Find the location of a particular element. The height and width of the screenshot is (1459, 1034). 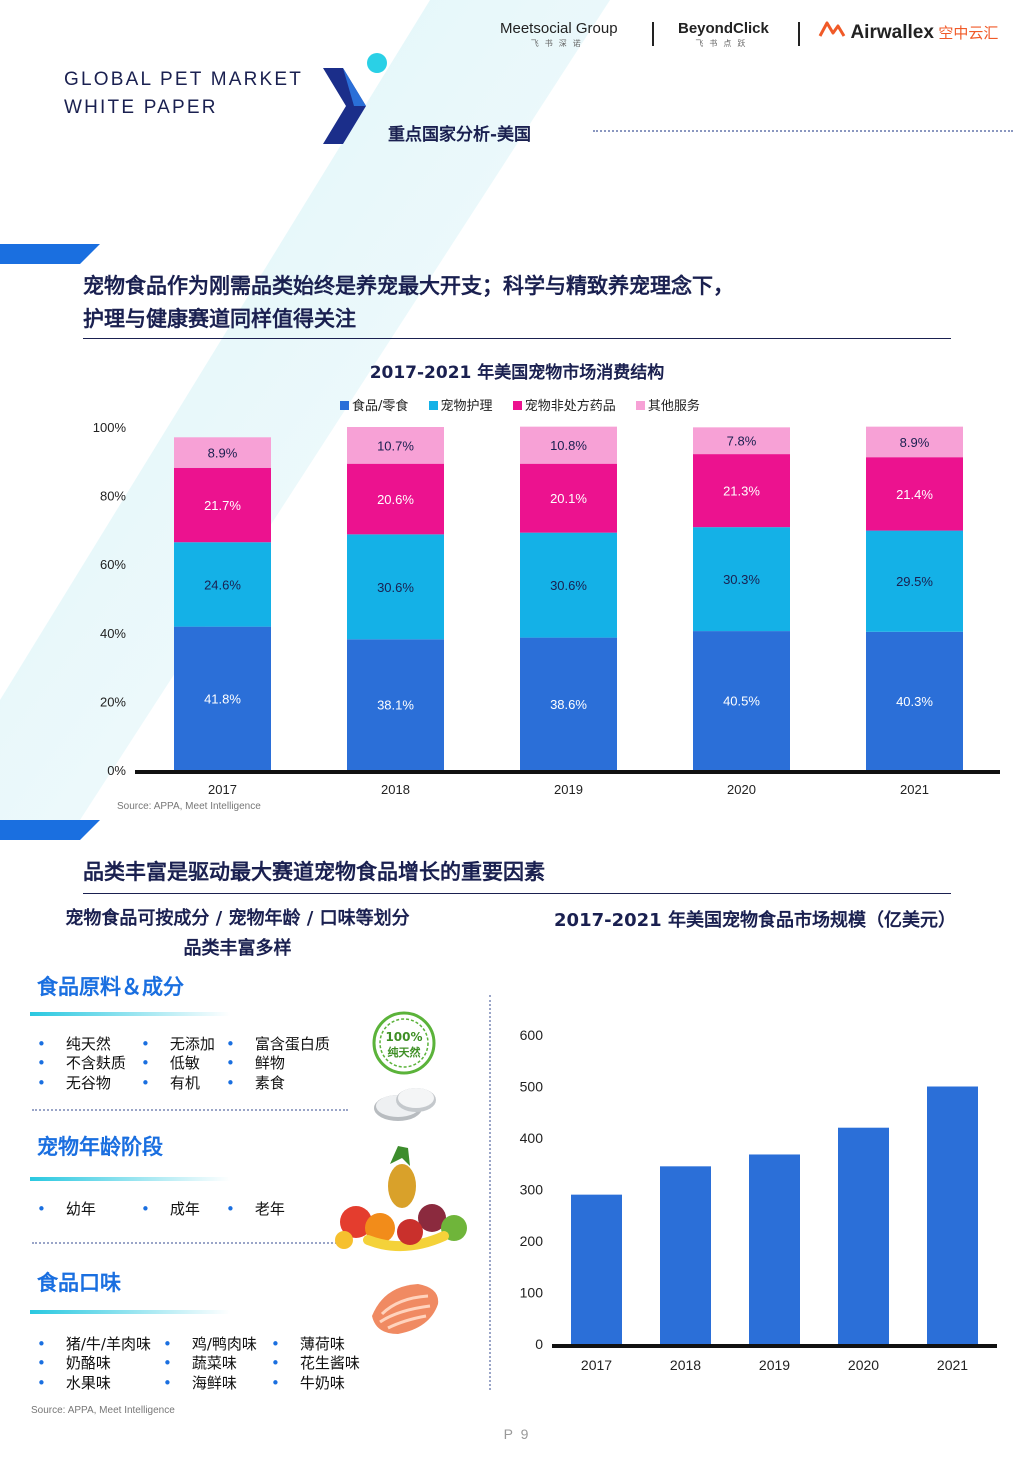

list-item: 幼年 is located at coordinates (66, 1209).